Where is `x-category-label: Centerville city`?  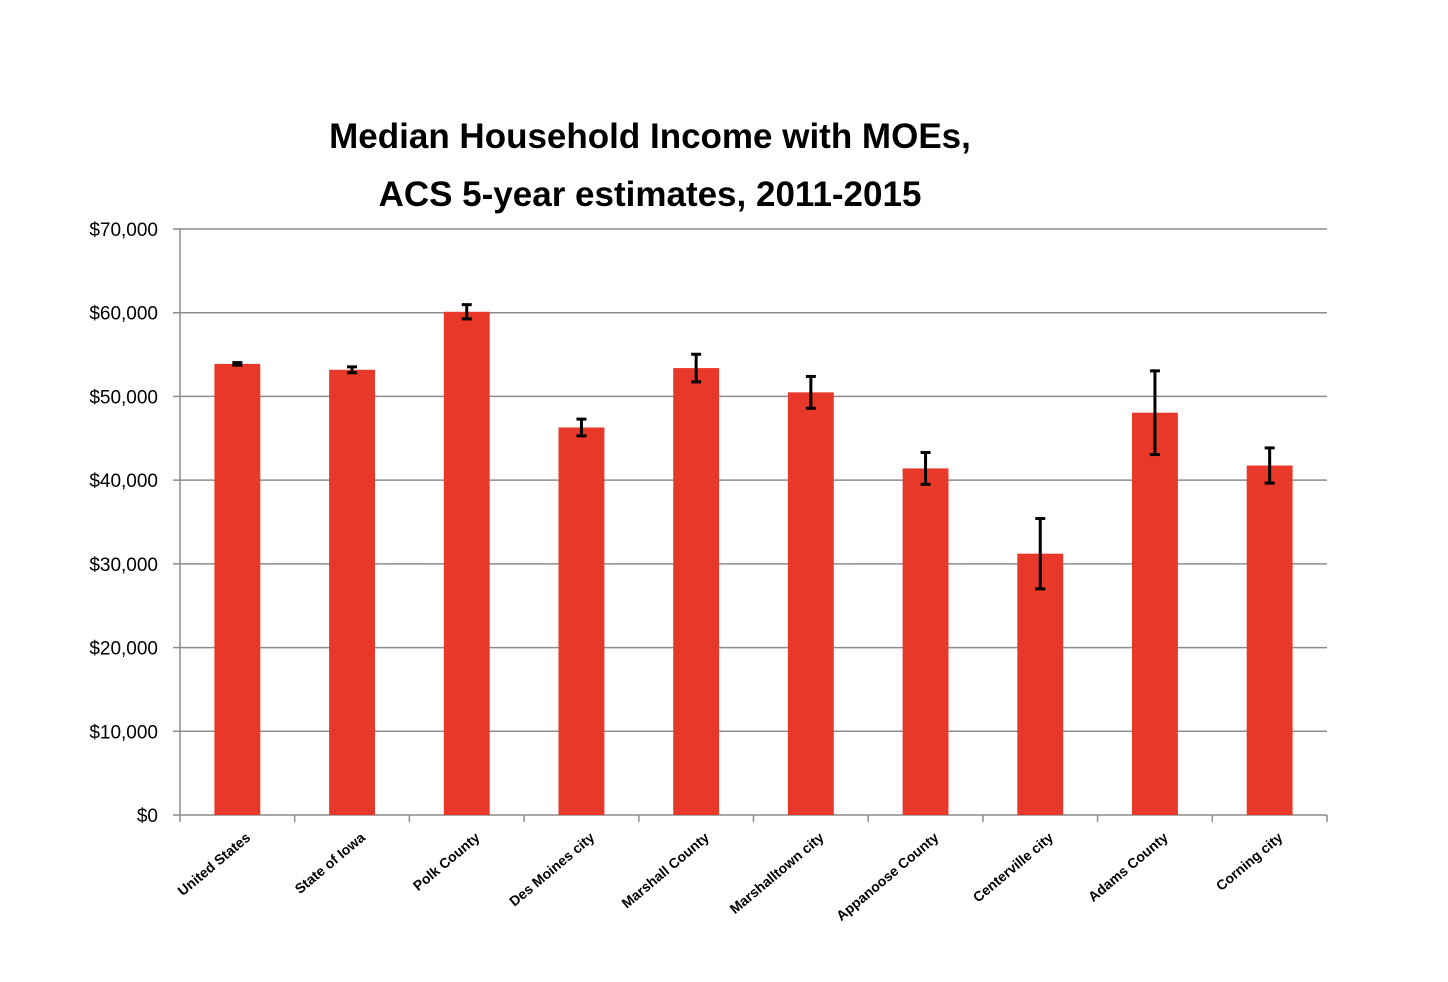 x-category-label: Centerville city is located at coordinates (1013, 867).